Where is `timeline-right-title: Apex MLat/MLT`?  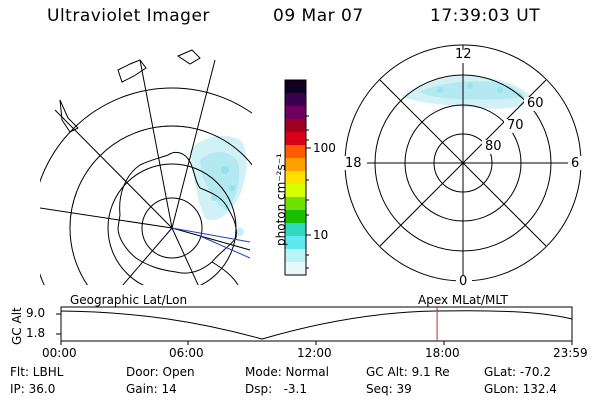 timeline-right-title: Apex MLat/MLT is located at coordinates (463, 300).